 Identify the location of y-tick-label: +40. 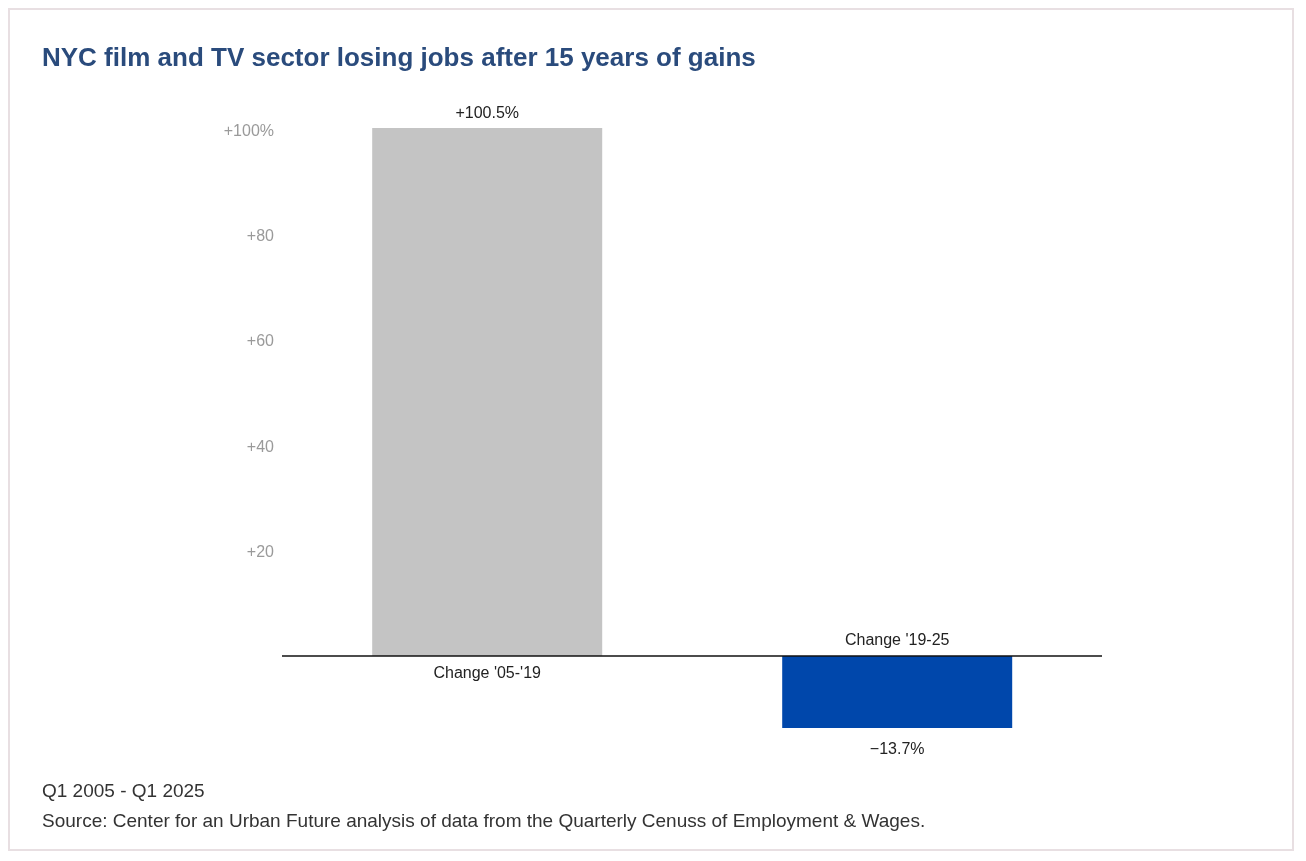
(260, 446).